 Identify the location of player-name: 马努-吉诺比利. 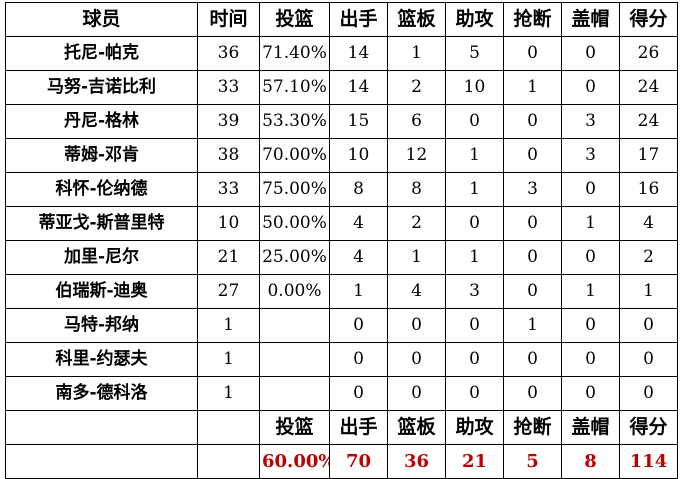
(101, 87).